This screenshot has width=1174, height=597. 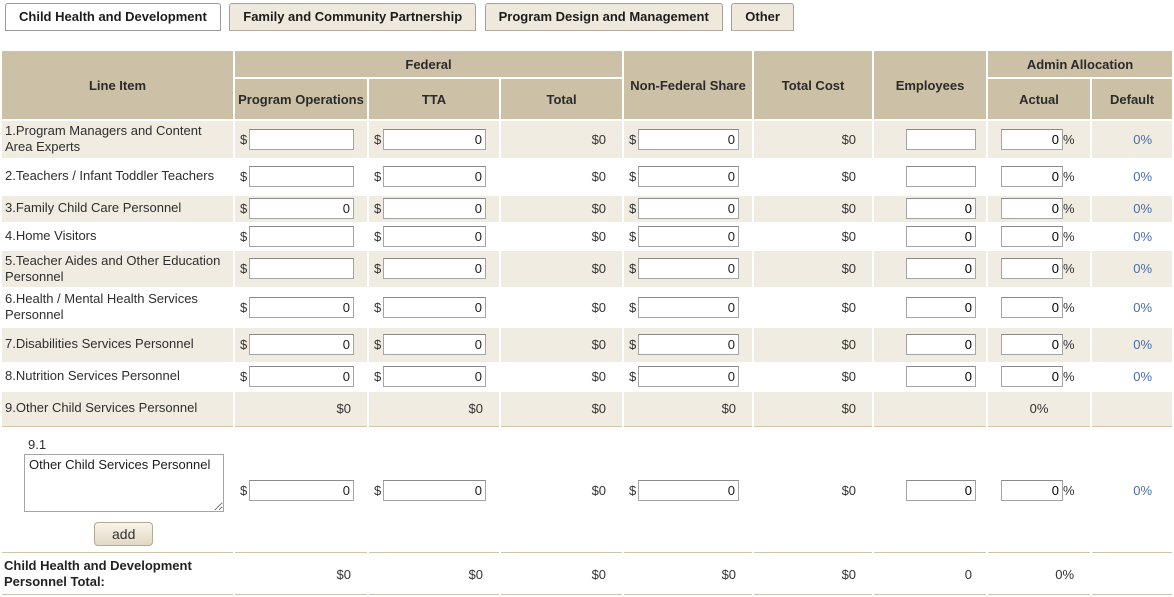 What do you see at coordinates (688, 409) in the screenshot?
I see `non-federal-share-value: $0` at bounding box center [688, 409].